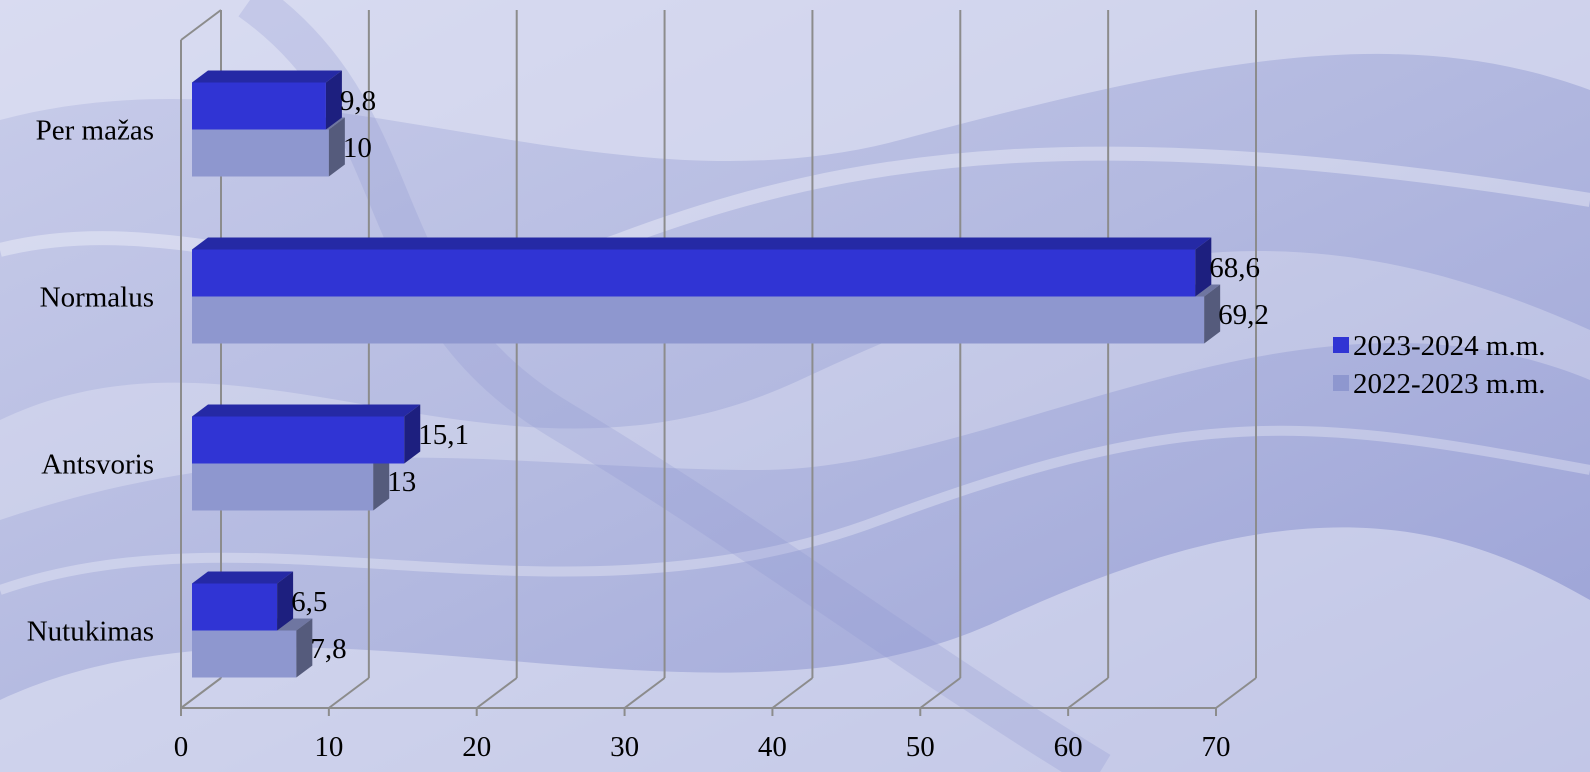  What do you see at coordinates (181, 747) in the screenshot?
I see `x-tick-label: 0` at bounding box center [181, 747].